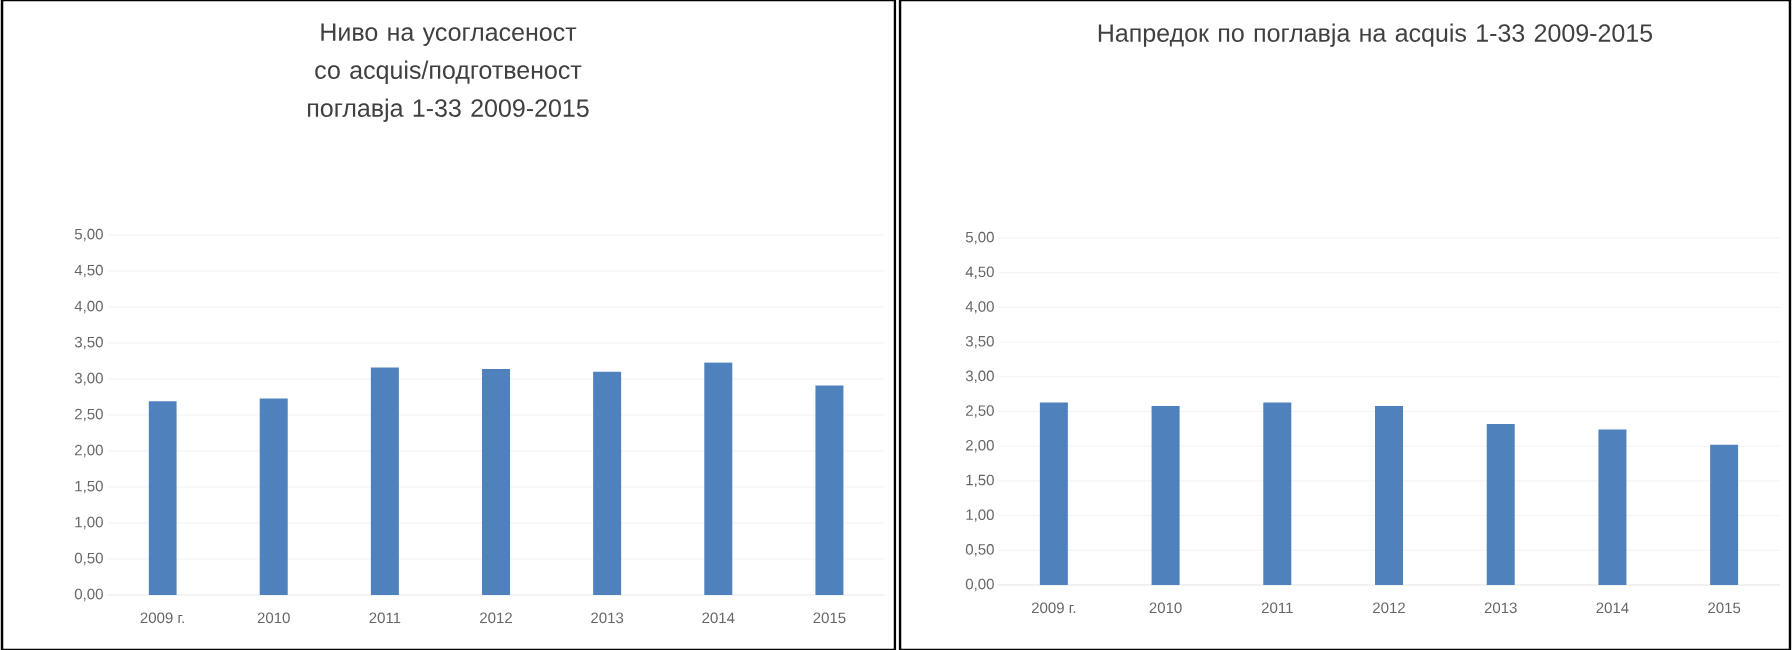  Describe the element at coordinates (1375, 35) in the screenshot. I see `chart-title: Напредок по поглавја на acquis 1-33 2009-2015` at that location.